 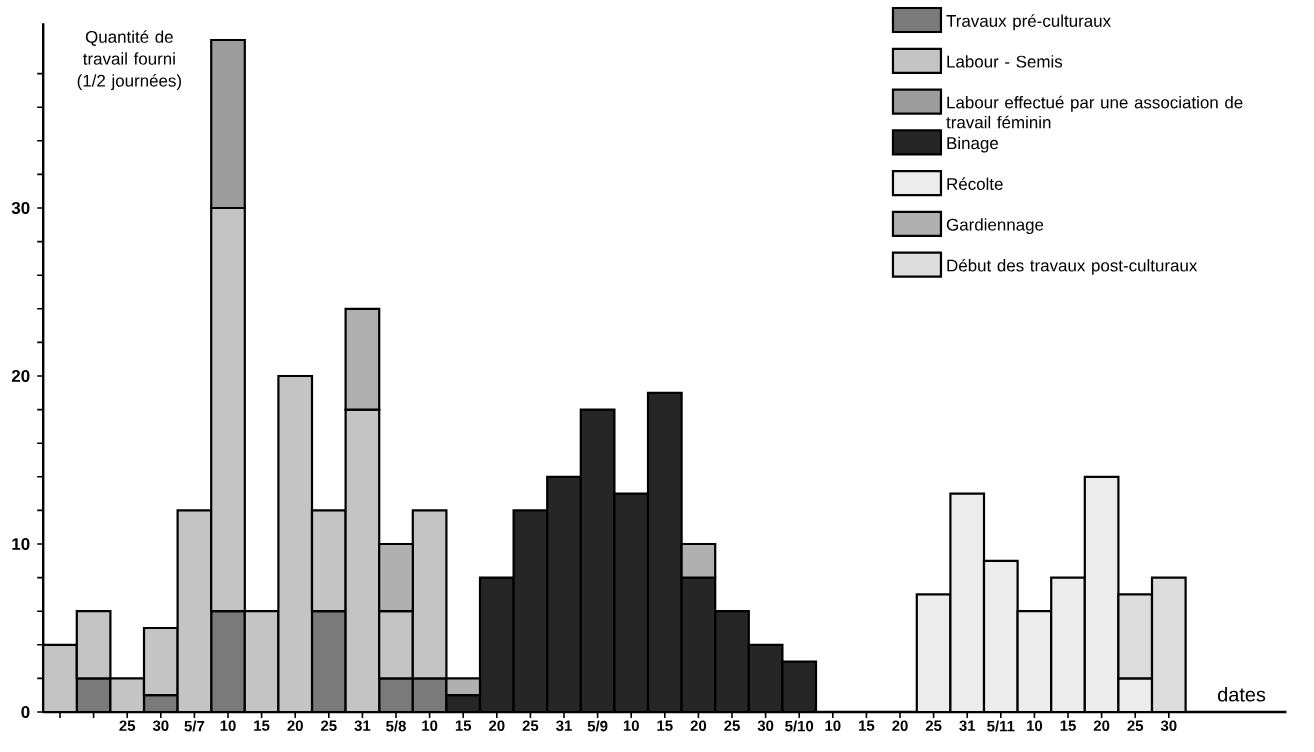 I want to click on x-tick-label: 5/7, so click(x=194, y=726).